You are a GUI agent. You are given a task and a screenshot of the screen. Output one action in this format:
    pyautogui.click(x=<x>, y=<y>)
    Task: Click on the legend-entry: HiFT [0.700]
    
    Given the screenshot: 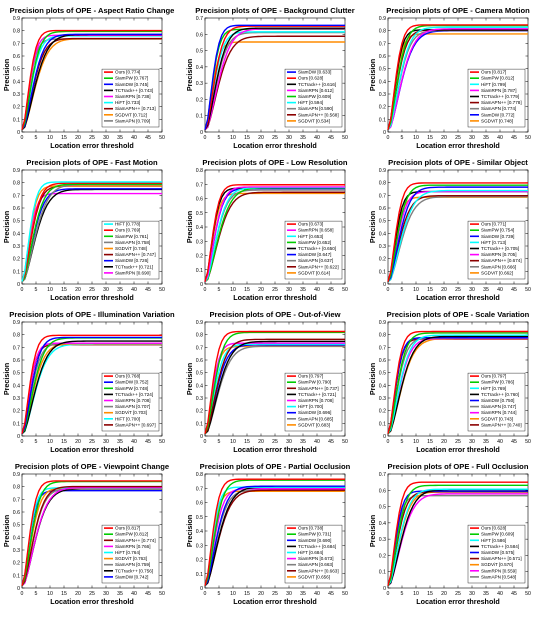 What is the action you would take?
    pyautogui.click(x=310, y=406)
    